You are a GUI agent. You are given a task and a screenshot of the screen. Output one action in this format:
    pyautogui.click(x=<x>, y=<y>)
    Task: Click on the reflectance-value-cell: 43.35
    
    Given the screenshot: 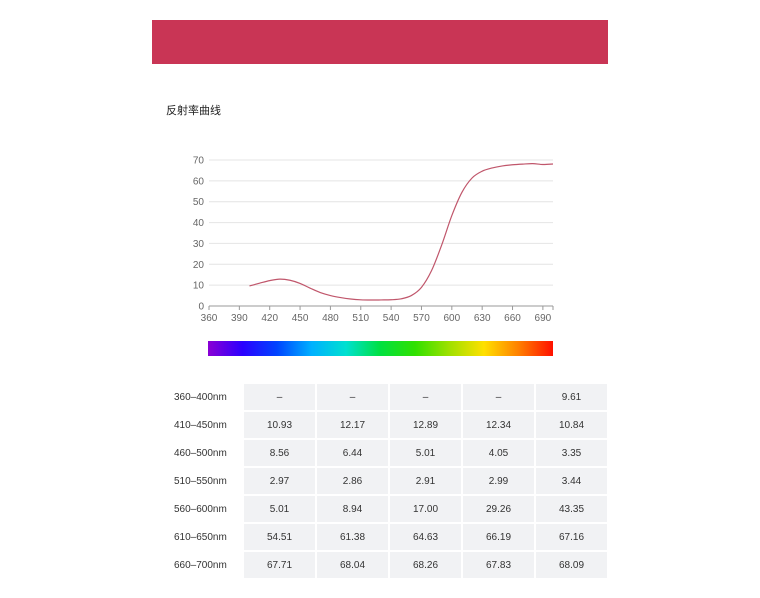 What is the action you would take?
    pyautogui.click(x=571, y=509)
    